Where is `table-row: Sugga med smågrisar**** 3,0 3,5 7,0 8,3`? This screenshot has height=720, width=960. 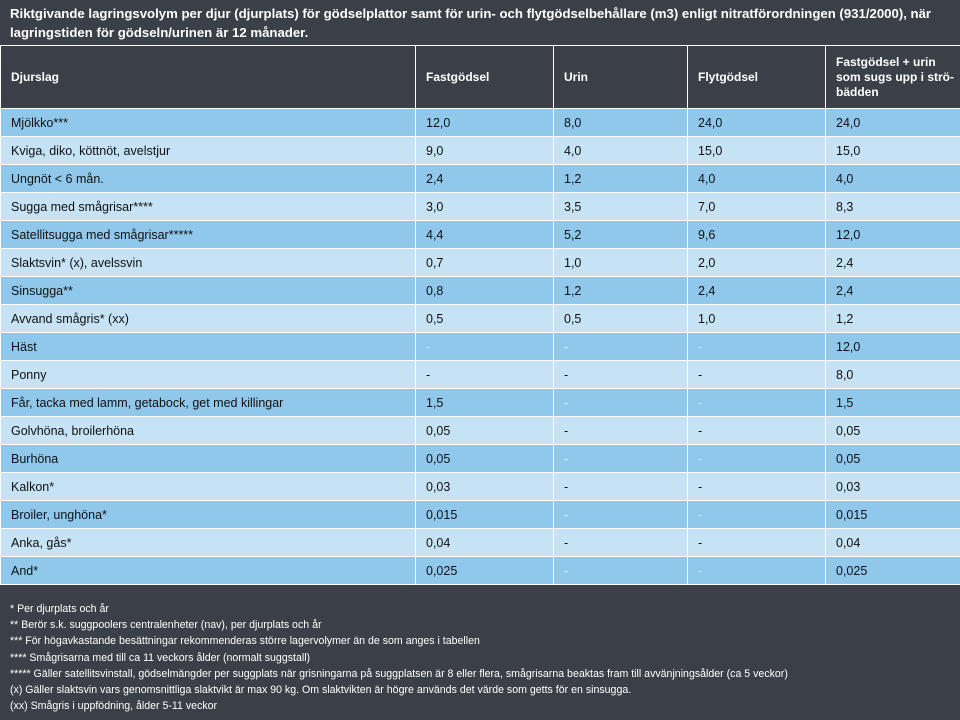
table-row: Sugga med smågrisar**** 3,0 3,5 7,0 8,3 is located at coordinates (480, 206).